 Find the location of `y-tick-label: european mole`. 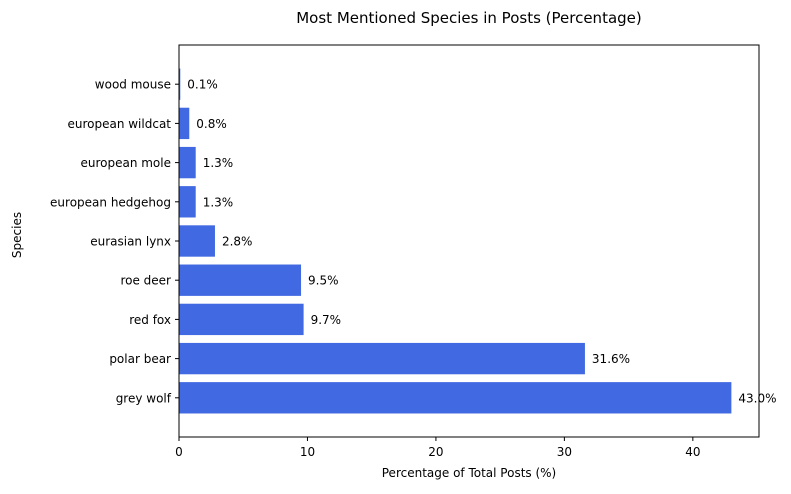

y-tick-label: european mole is located at coordinates (125, 163).